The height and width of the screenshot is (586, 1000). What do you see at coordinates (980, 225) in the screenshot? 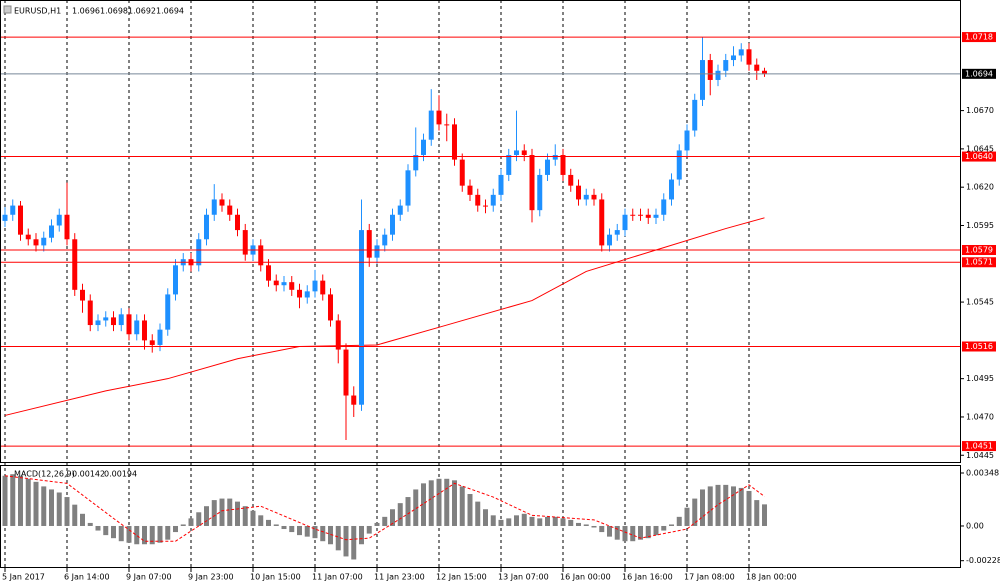
I see `y-tick-label: 1.0595` at bounding box center [980, 225].